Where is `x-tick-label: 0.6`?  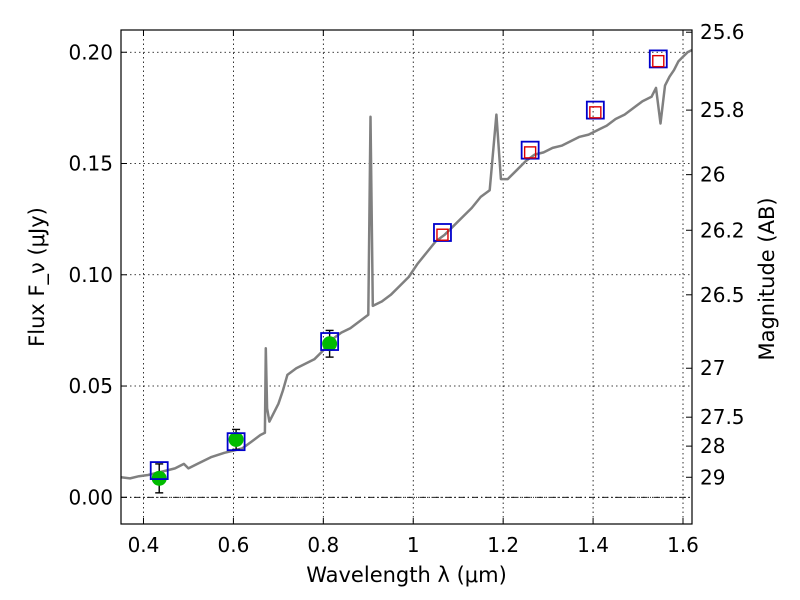 x-tick-label: 0.6 is located at coordinates (233, 545).